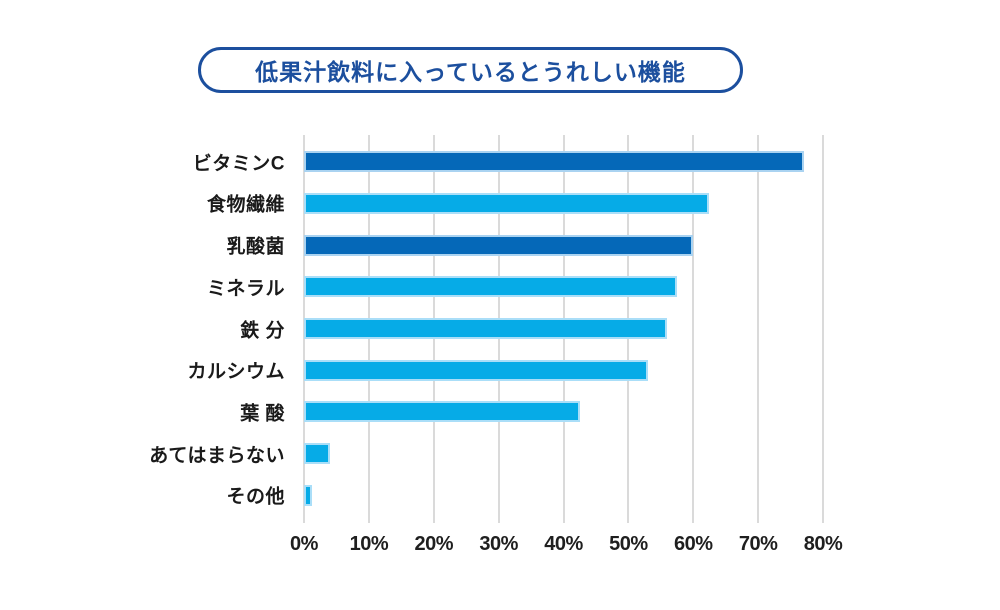  Describe the element at coordinates (245, 205) in the screenshot. I see `category-label: 食物繊維` at that location.